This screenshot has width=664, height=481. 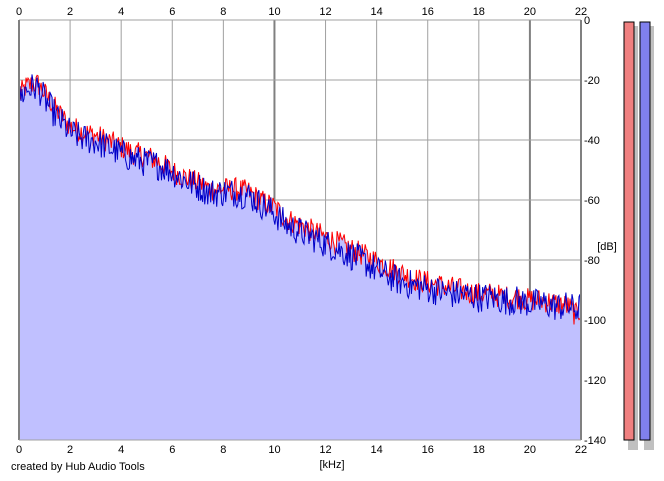 I want to click on x-tick-label-bottom: 12, so click(x=325, y=450).